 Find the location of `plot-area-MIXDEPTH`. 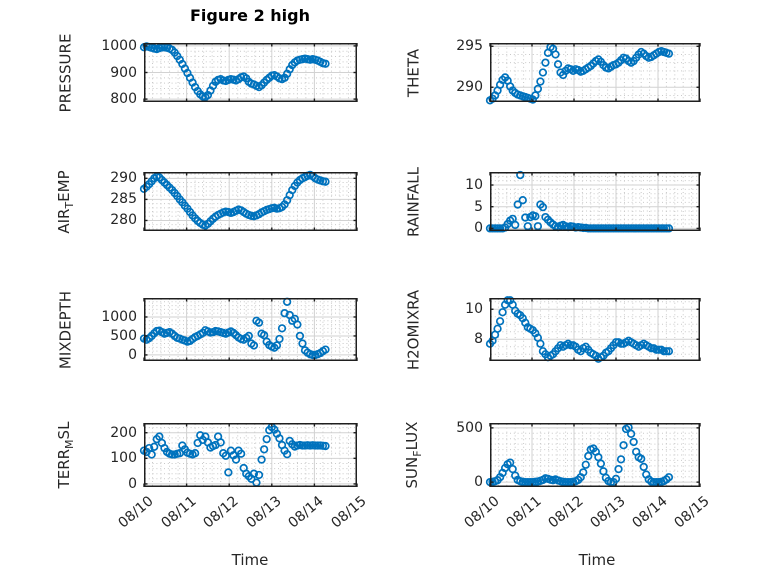

plot-area-MIXDEPTH is located at coordinates (248, 329).